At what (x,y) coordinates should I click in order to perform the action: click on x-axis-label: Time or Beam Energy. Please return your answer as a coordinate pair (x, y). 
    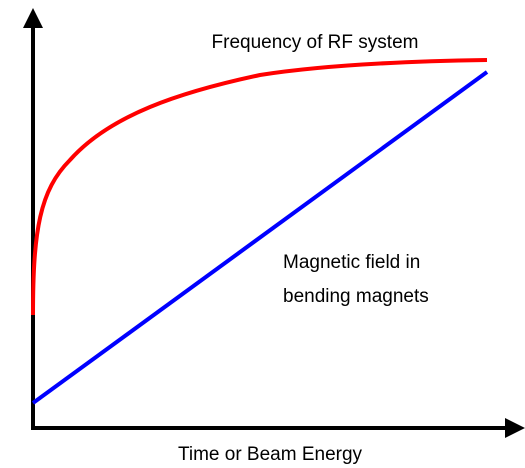
    Looking at the image, I should click on (270, 454).